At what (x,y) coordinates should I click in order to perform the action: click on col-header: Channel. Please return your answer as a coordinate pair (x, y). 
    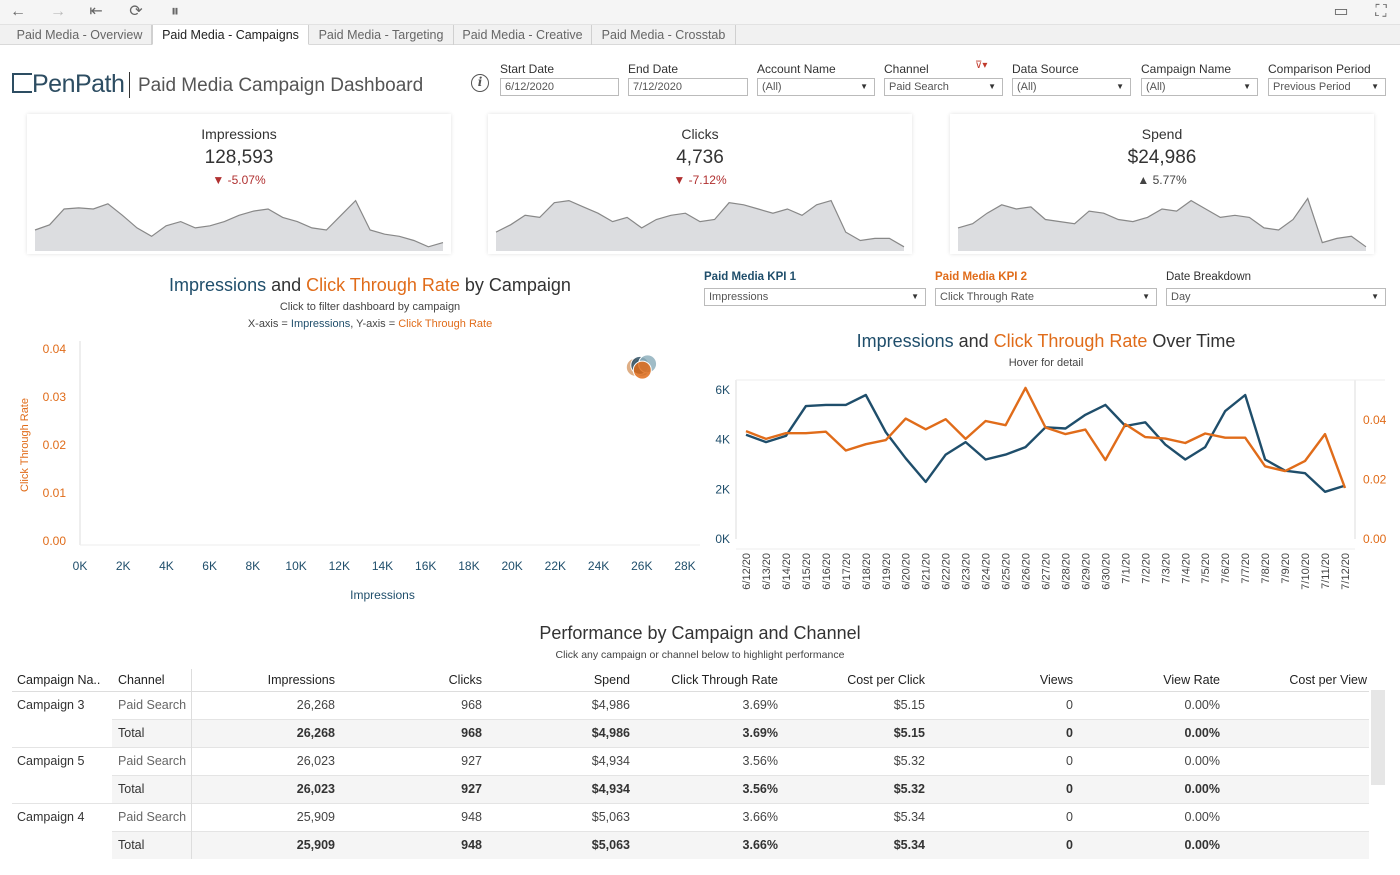
    Looking at the image, I should click on (152, 680).